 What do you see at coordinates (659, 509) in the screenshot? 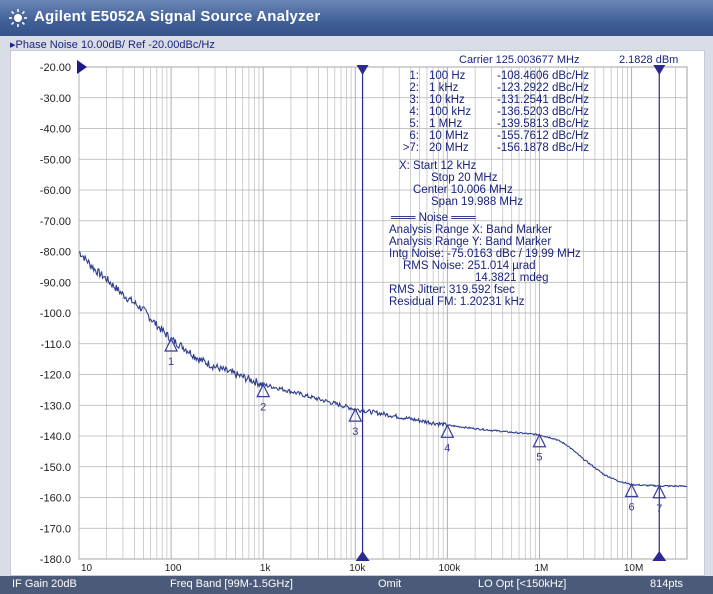
I see `marker-7-label: 7` at bounding box center [659, 509].